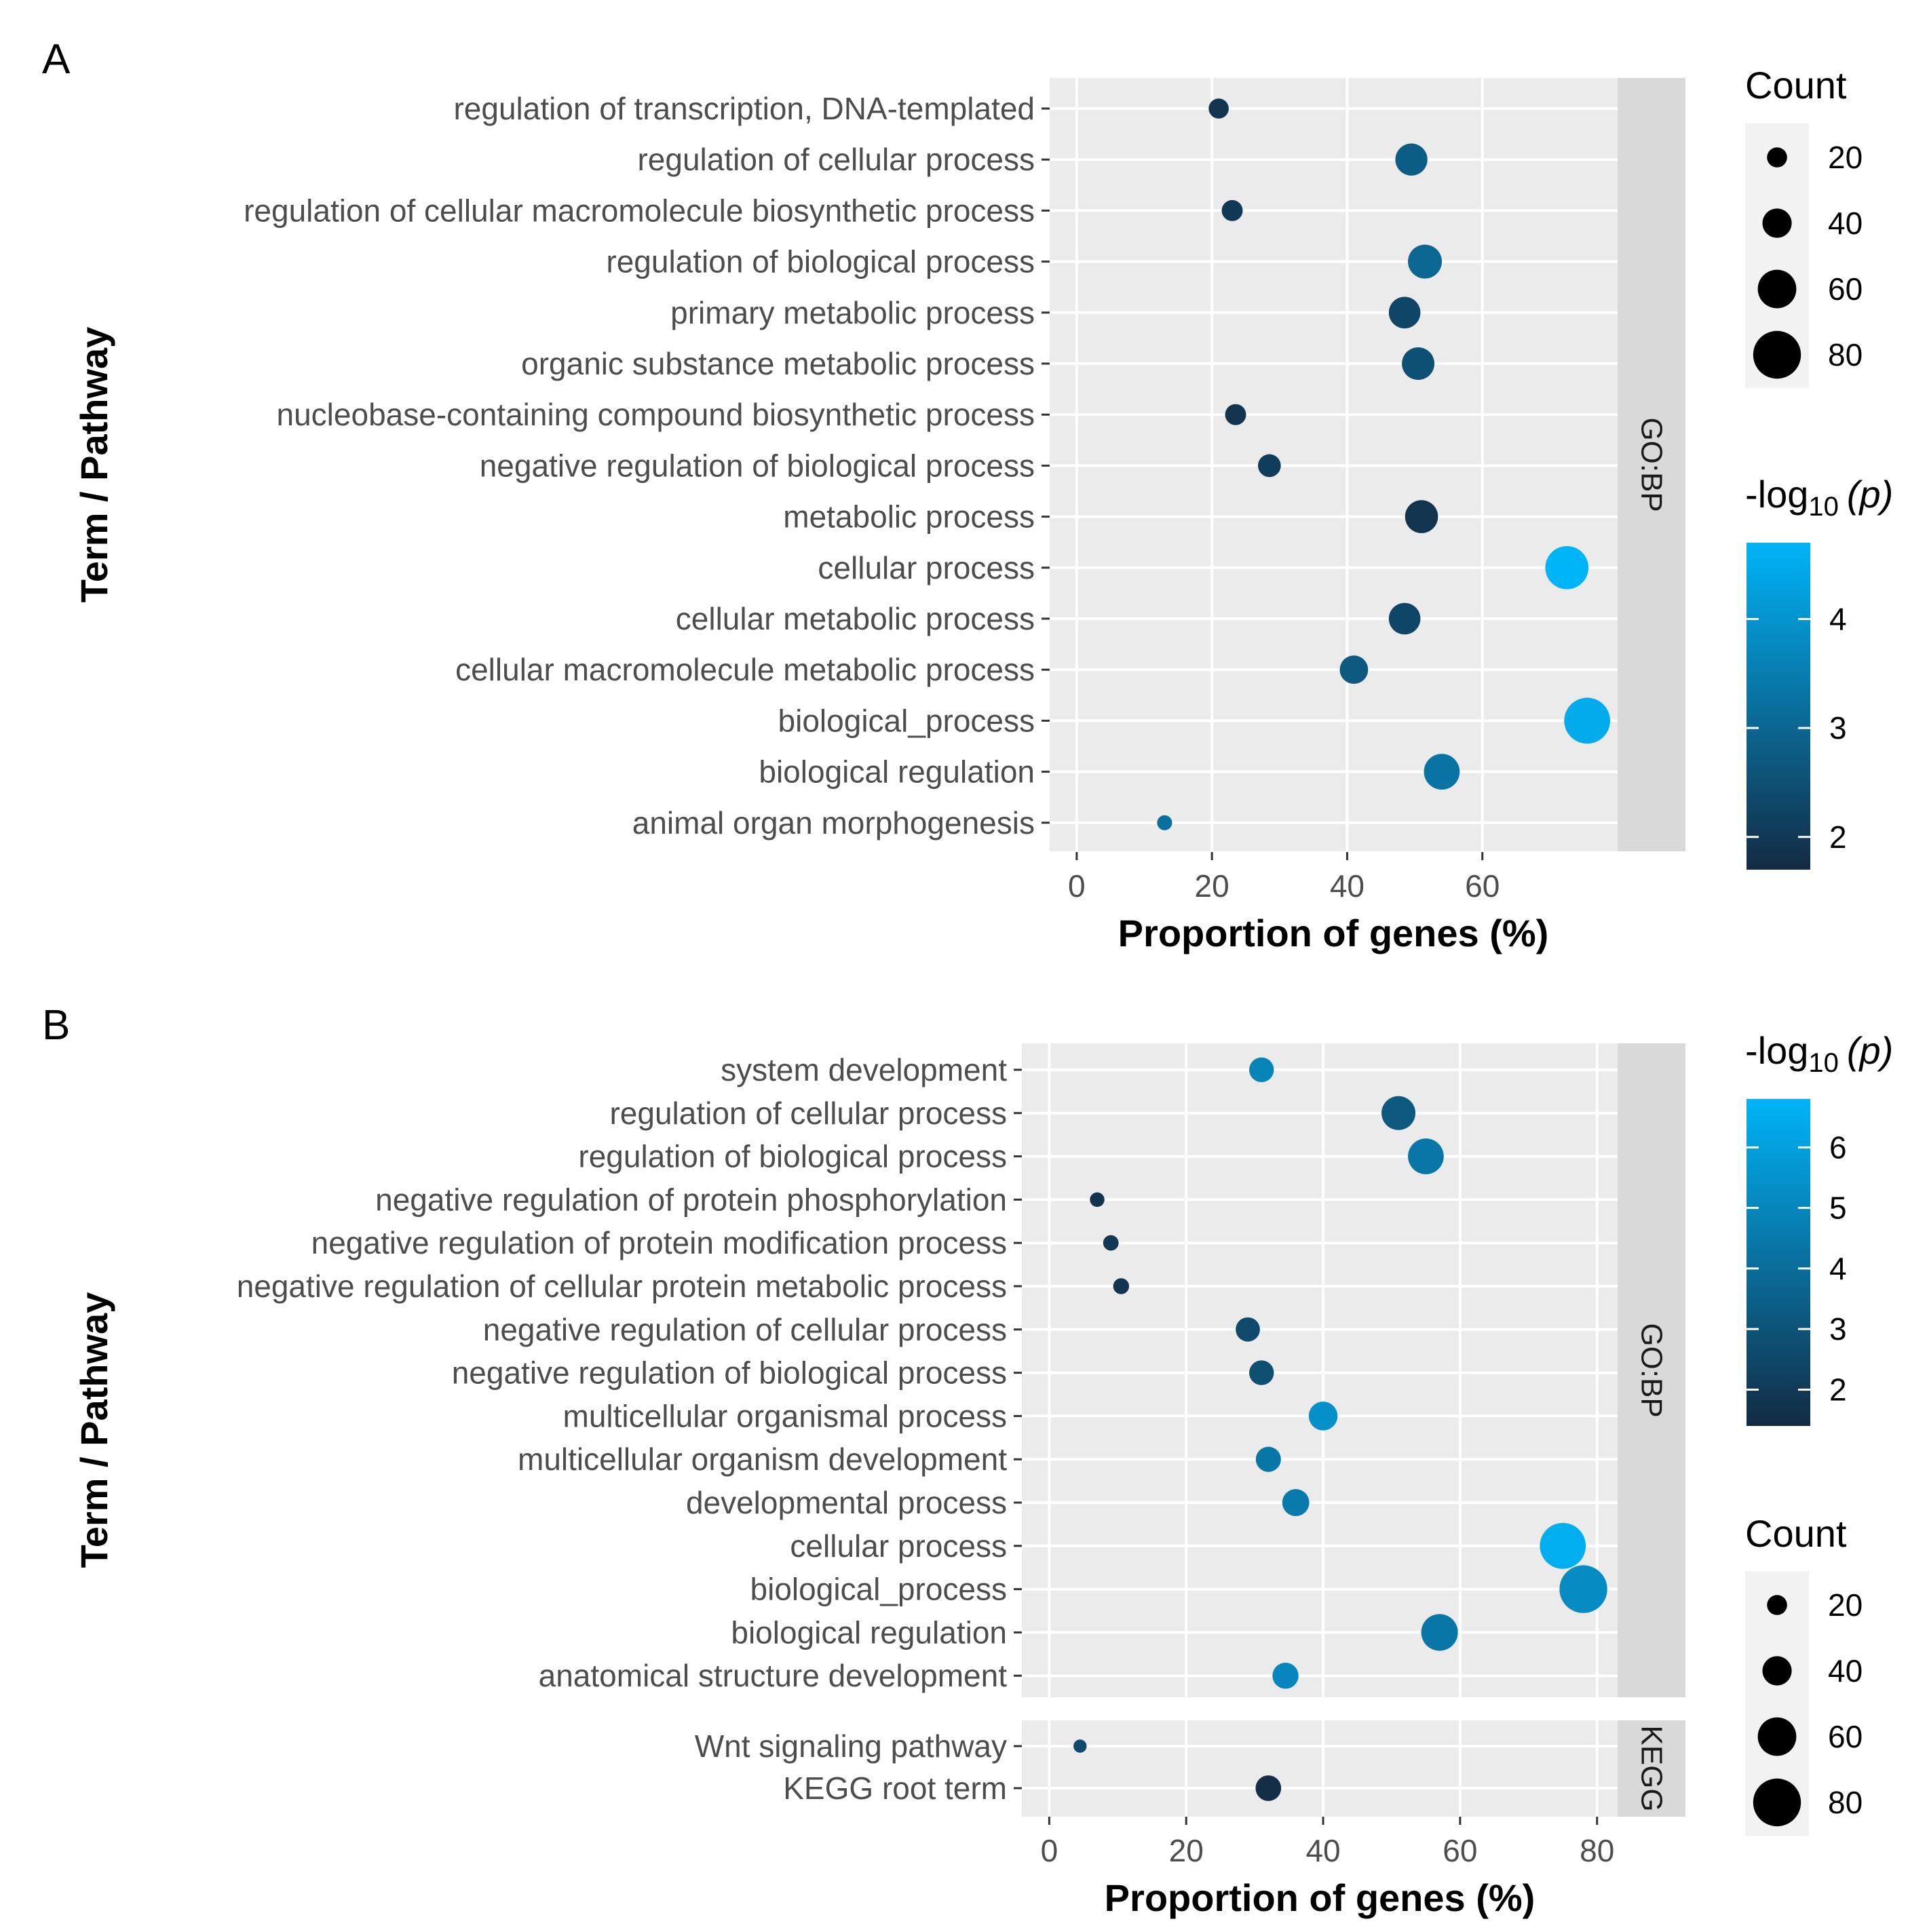 The height and width of the screenshot is (1932, 1927). What do you see at coordinates (745, 669) in the screenshot?
I see `term-label: cellular macromolecule metabolic process` at bounding box center [745, 669].